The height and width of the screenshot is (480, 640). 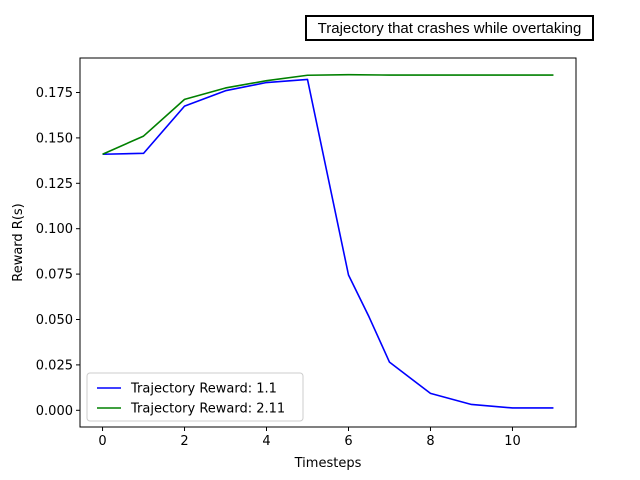 What do you see at coordinates (512, 441) in the screenshot?
I see `x-tick-label: 10` at bounding box center [512, 441].